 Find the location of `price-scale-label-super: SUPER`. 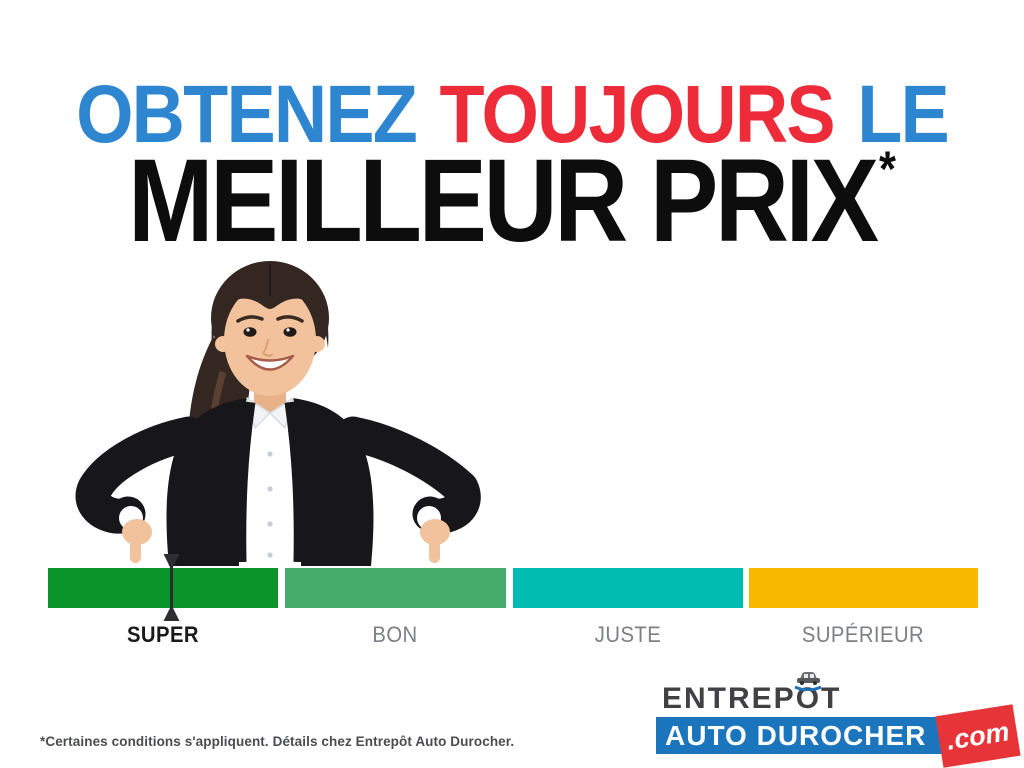

price-scale-label-super: SUPER is located at coordinates (163, 634).